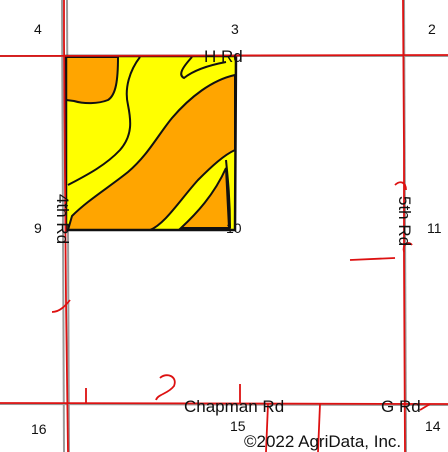 The image size is (448, 452). I want to click on section-number-n: 3, so click(235, 29).